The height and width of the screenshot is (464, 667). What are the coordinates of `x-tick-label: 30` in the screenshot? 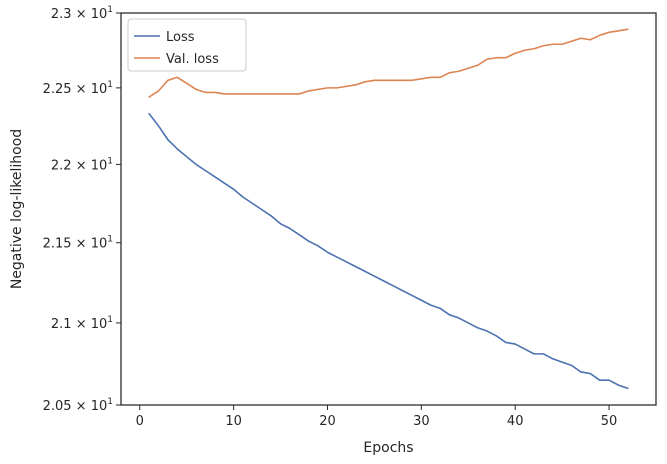 It's located at (421, 421).